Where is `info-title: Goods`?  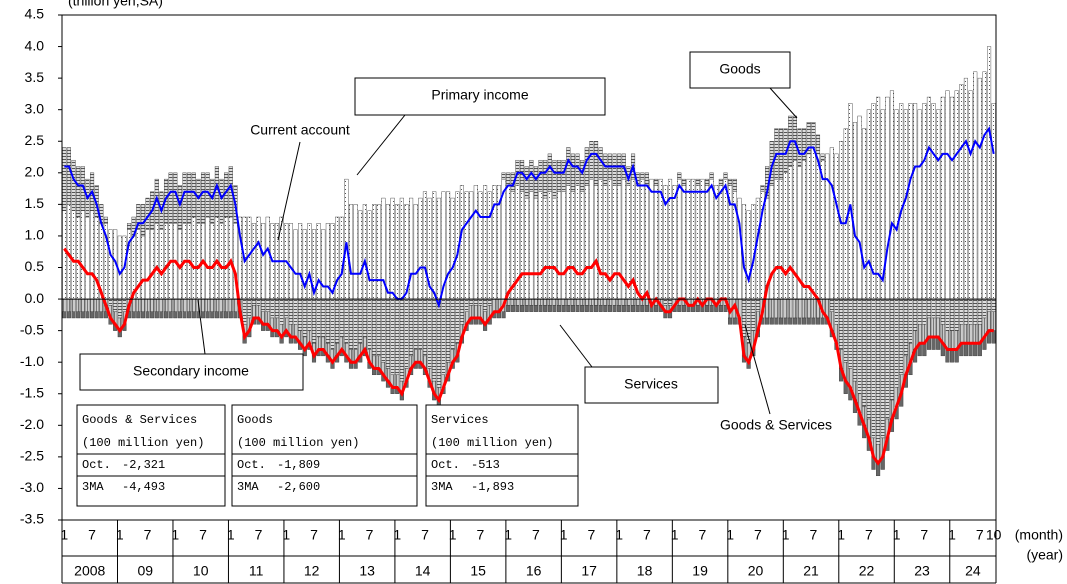 info-title: Goods is located at coordinates (255, 420).